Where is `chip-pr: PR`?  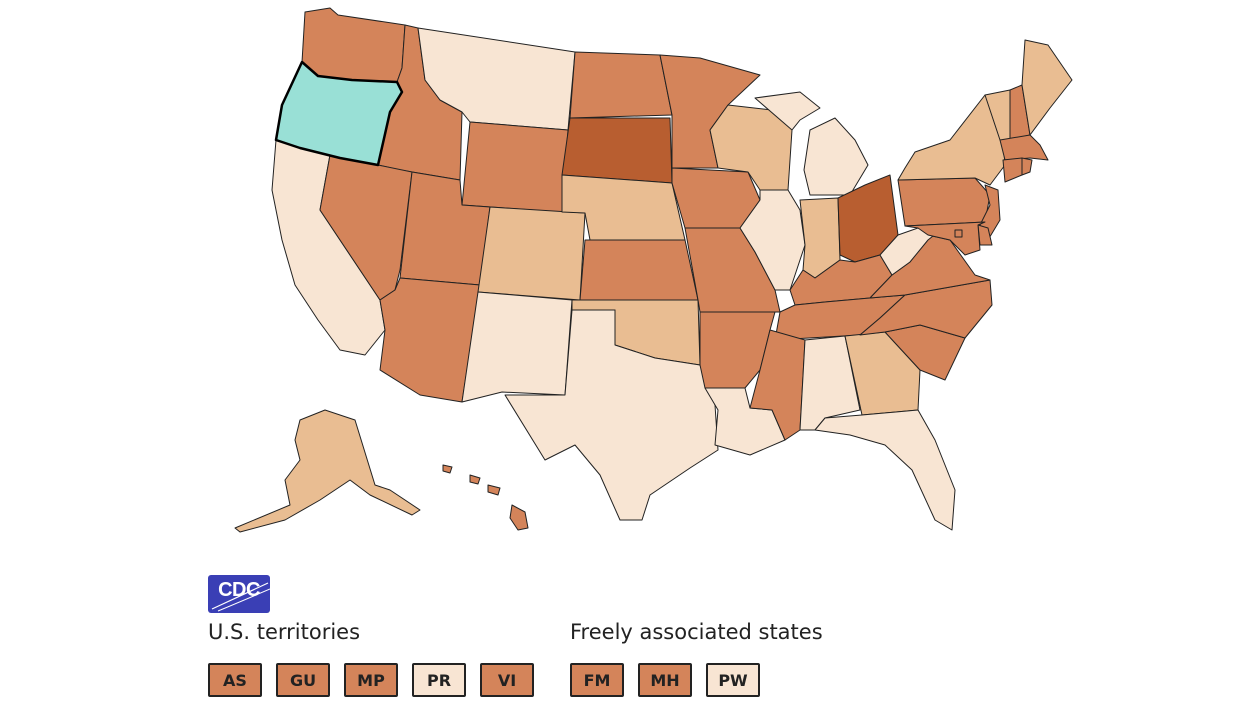
chip-pr: PR is located at coordinates (439, 680).